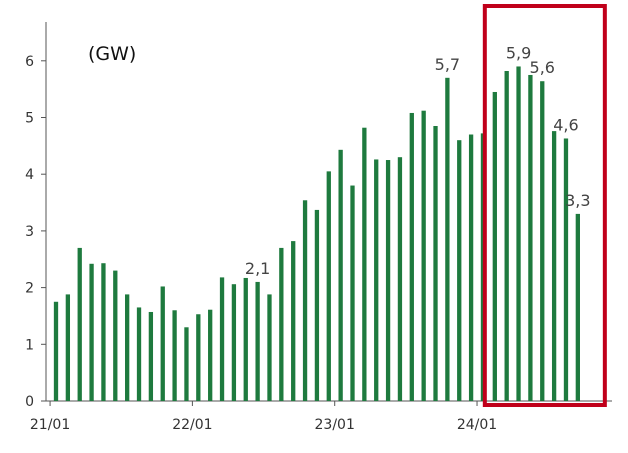  What do you see at coordinates (29, 345) in the screenshot?
I see `y-tick-label: 1` at bounding box center [29, 345].